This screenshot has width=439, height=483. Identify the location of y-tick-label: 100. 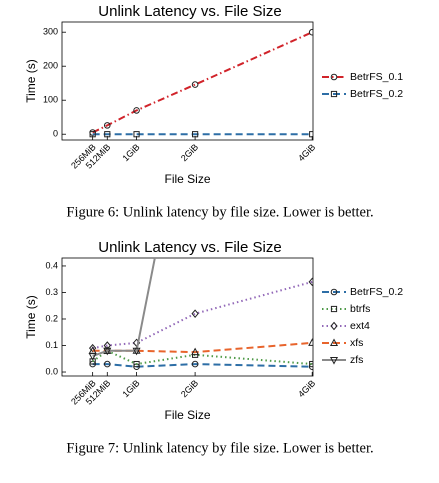
(50, 100).